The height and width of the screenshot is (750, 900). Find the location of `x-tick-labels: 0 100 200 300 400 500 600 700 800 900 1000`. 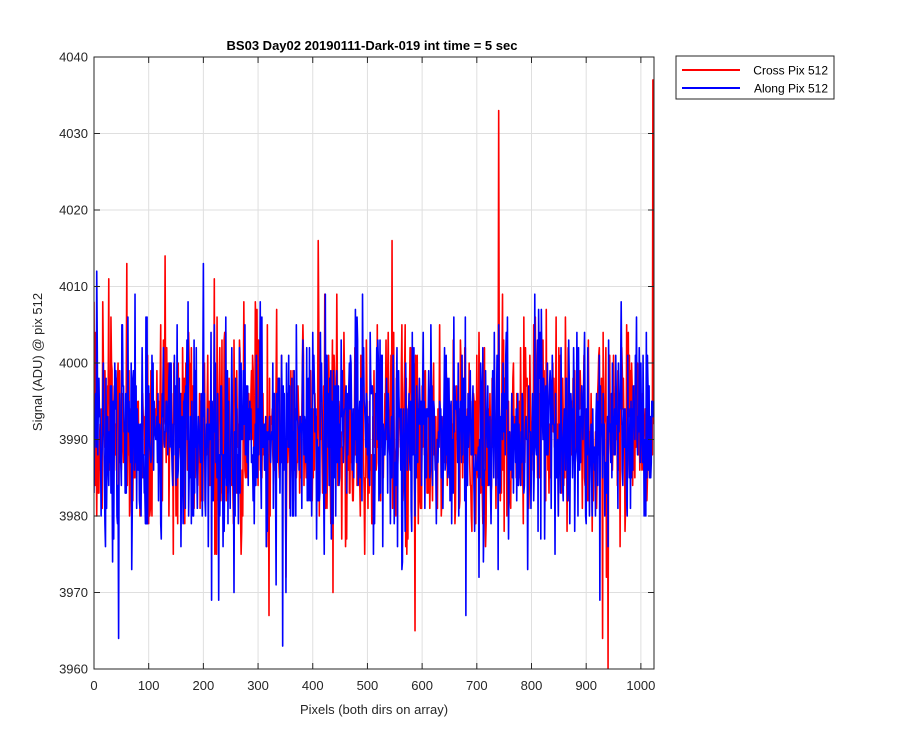

x-tick-labels: 0 100 200 300 400 500 600 700 800 900 1000 is located at coordinates (372, 685).